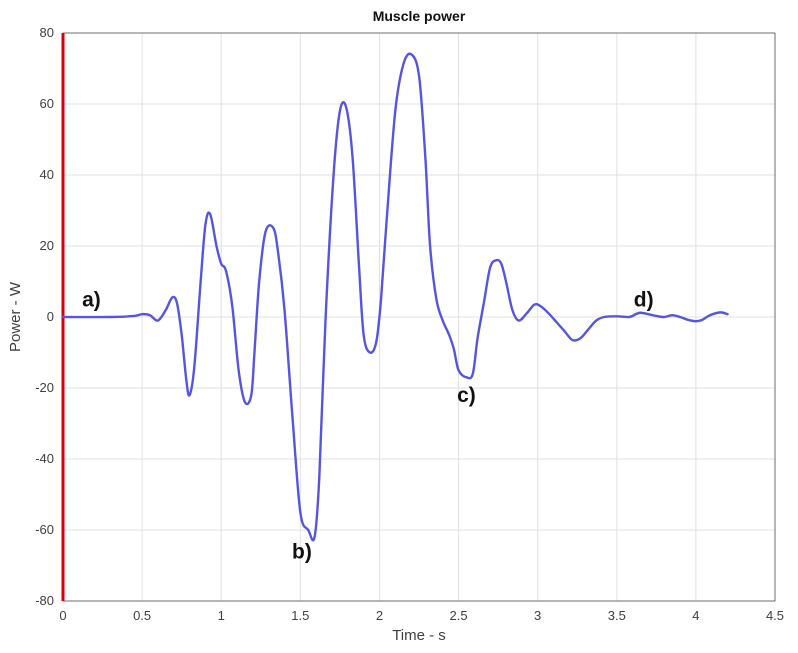 The height and width of the screenshot is (653, 798). What do you see at coordinates (47, 245) in the screenshot?
I see `y-tick-label: 20` at bounding box center [47, 245].